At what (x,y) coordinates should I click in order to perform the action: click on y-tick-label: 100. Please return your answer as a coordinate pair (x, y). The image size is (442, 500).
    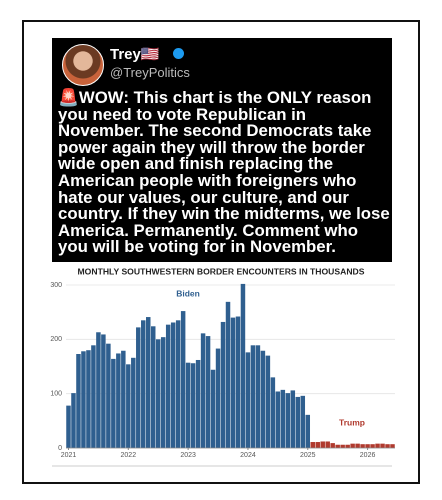
    Looking at the image, I should click on (56, 394).